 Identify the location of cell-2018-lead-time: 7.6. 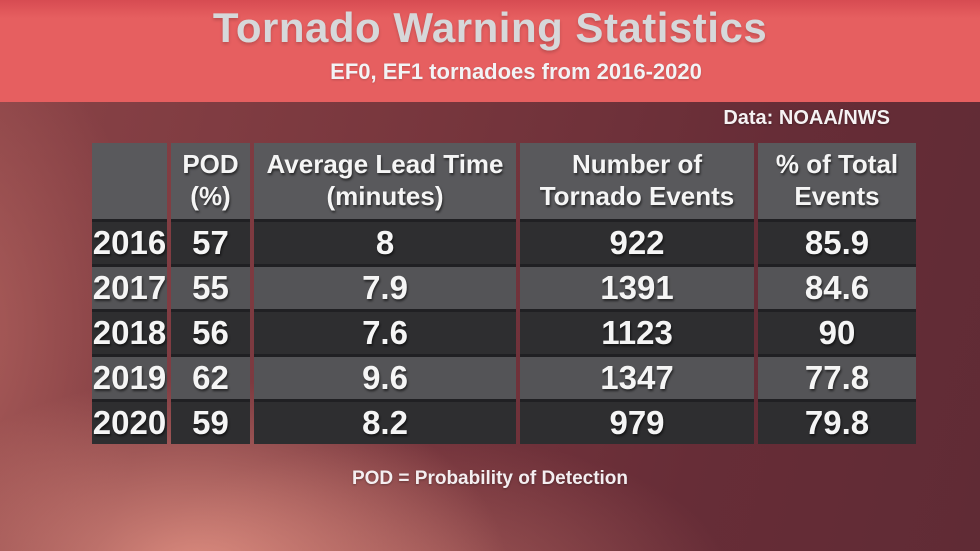
(385, 331).